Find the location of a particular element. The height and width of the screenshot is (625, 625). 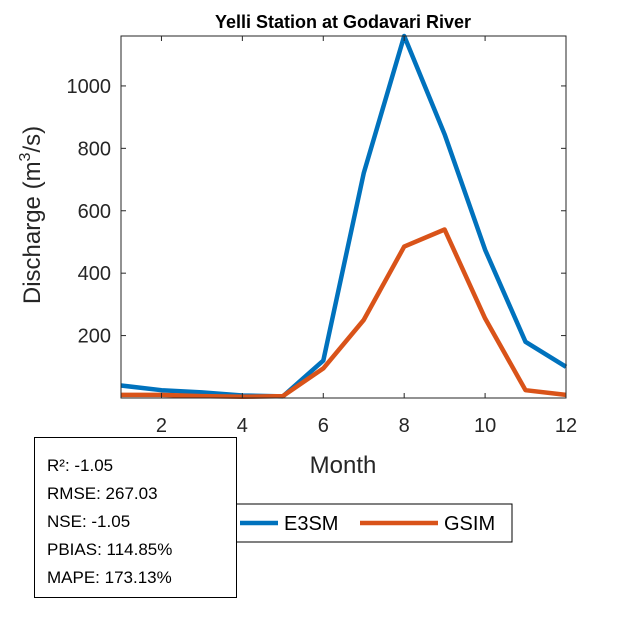

legend: E3SM GSIM is located at coordinates (372, 523).